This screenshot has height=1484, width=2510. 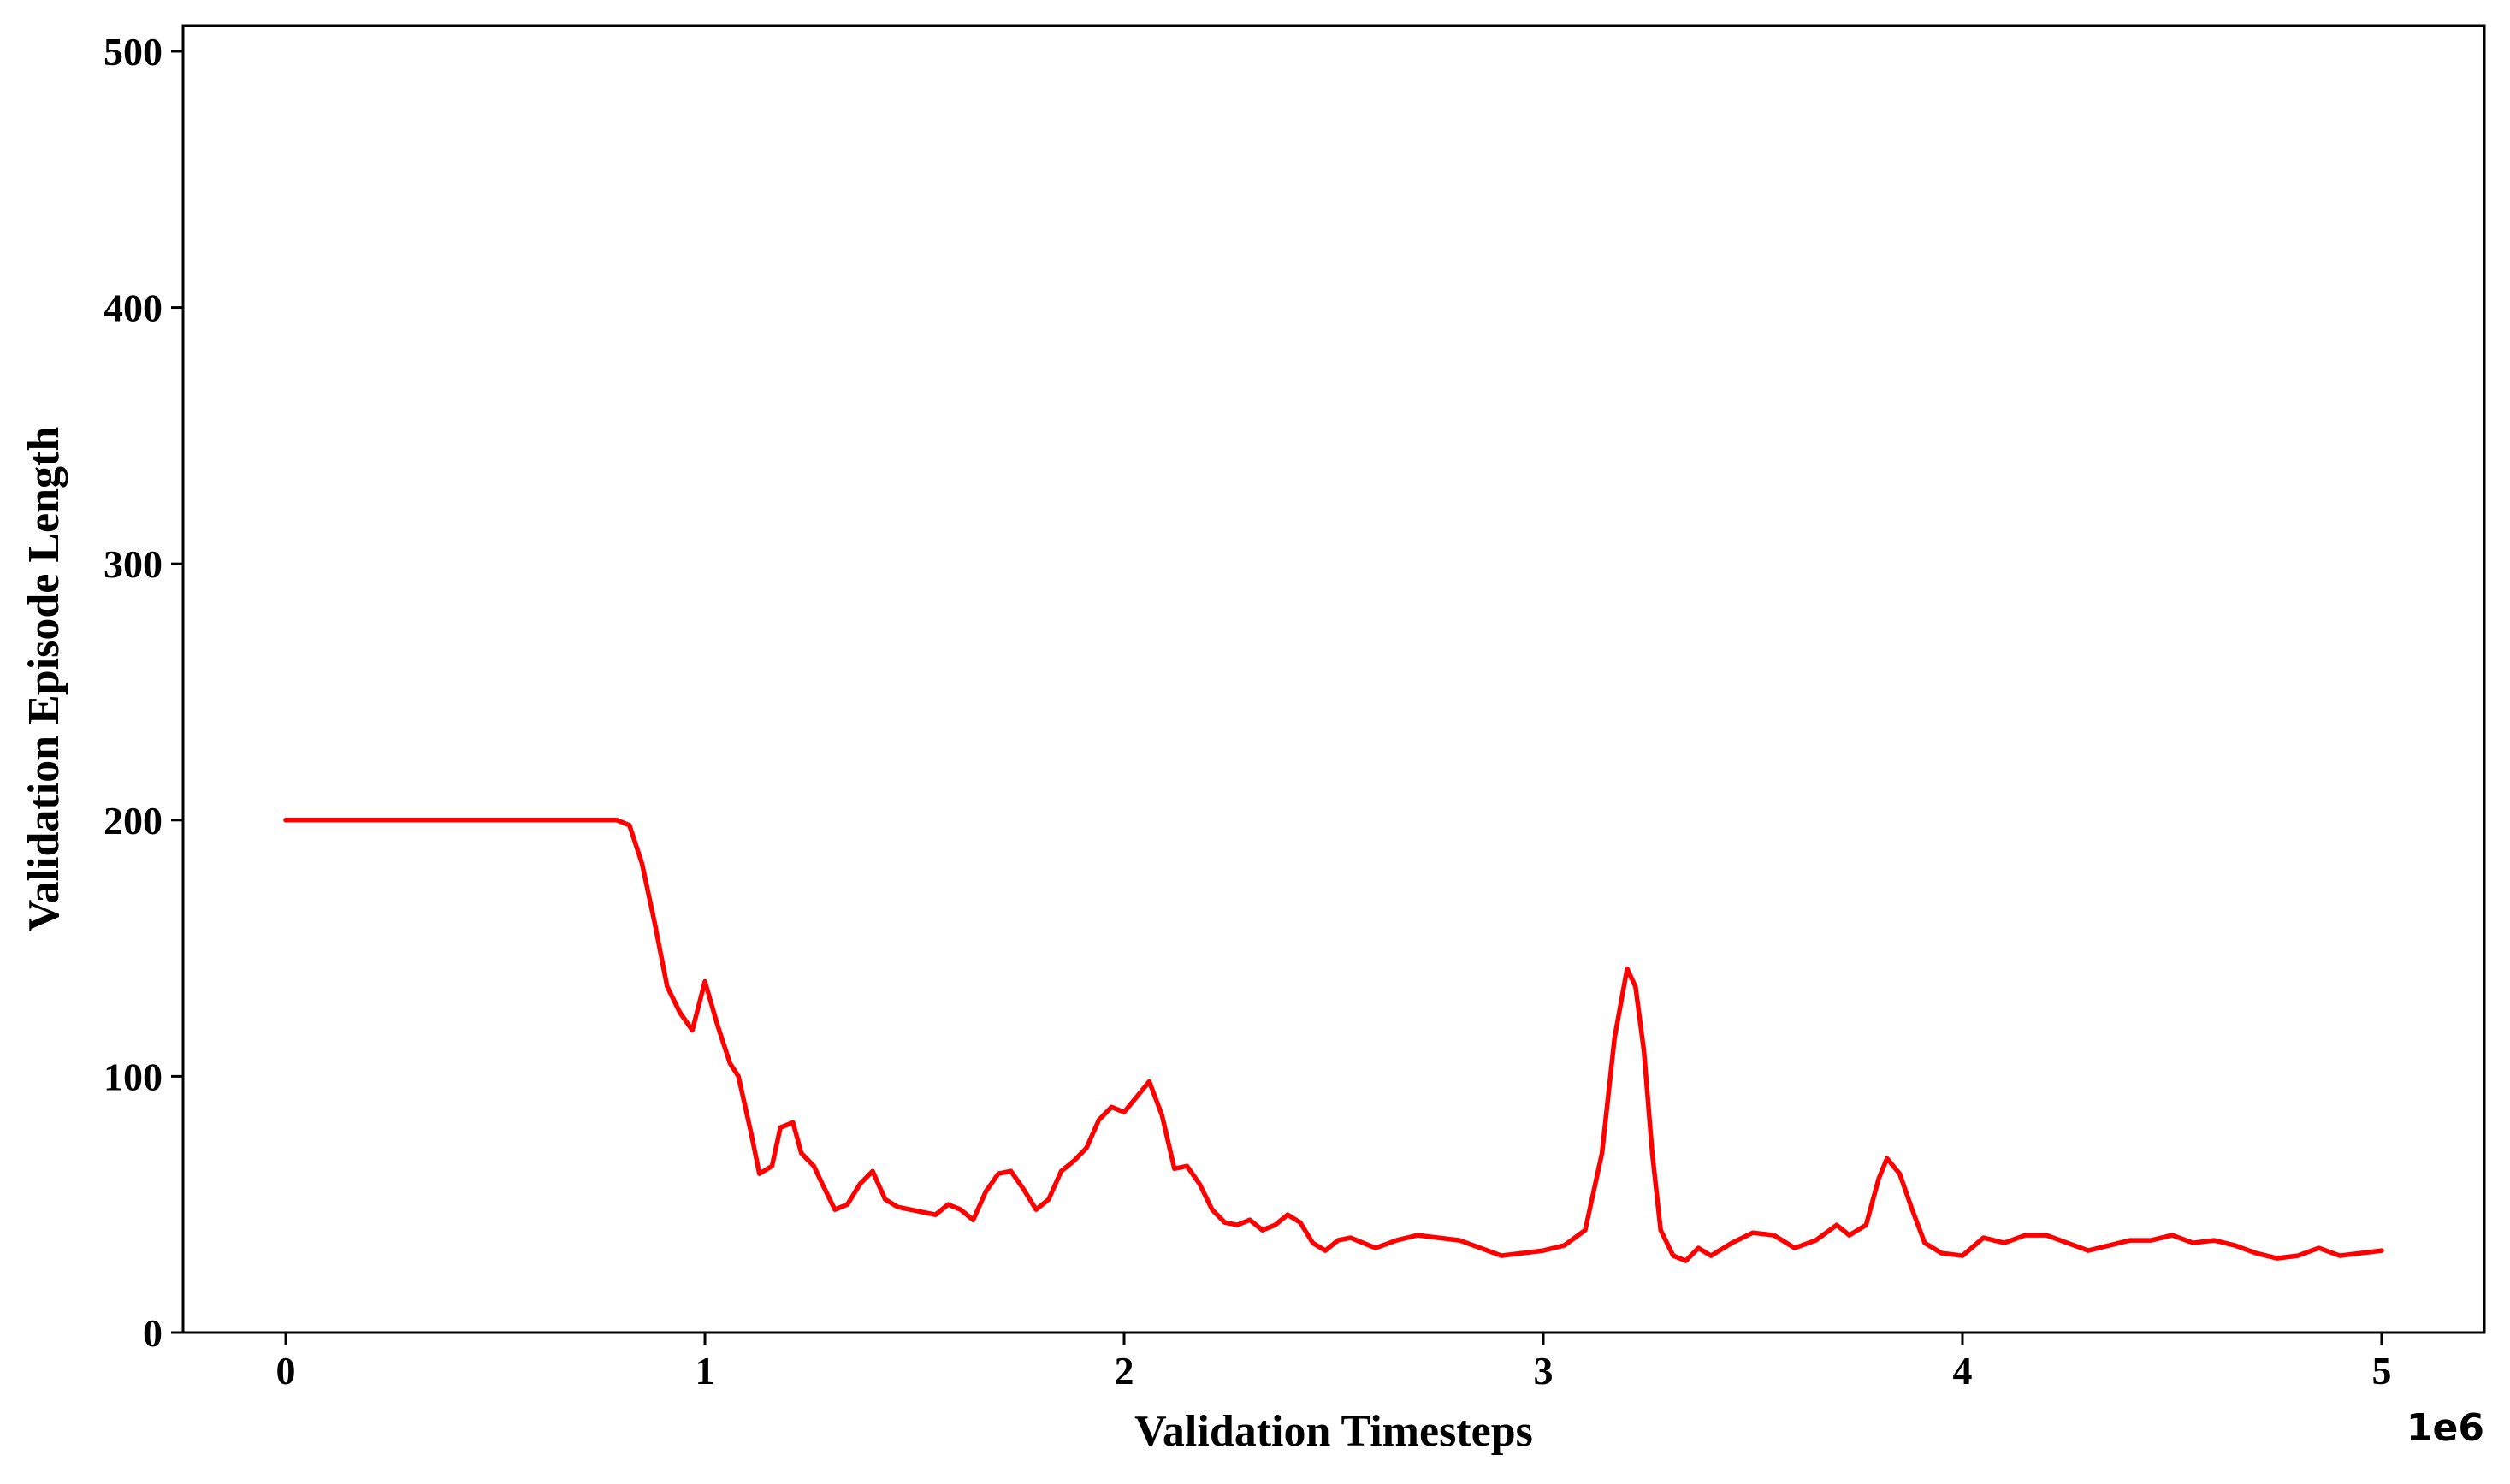 I want to click on x-tick-label: 3, so click(x=1543, y=1370).